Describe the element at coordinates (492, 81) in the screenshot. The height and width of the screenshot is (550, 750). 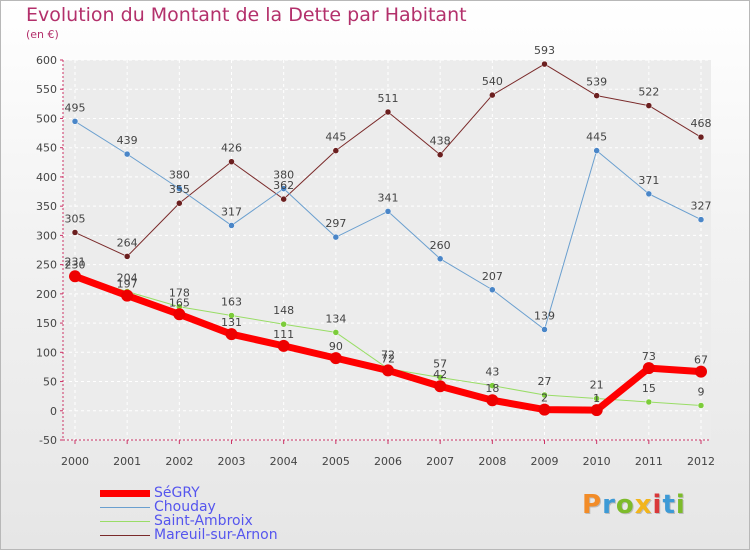
I see `data-label: 540` at that location.